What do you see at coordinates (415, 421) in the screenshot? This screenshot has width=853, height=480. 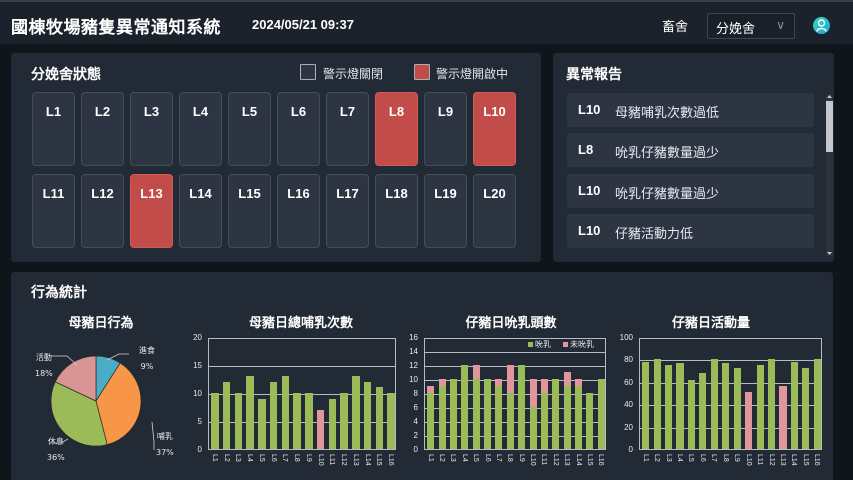 I see `y-tick-label: 4` at bounding box center [415, 421].